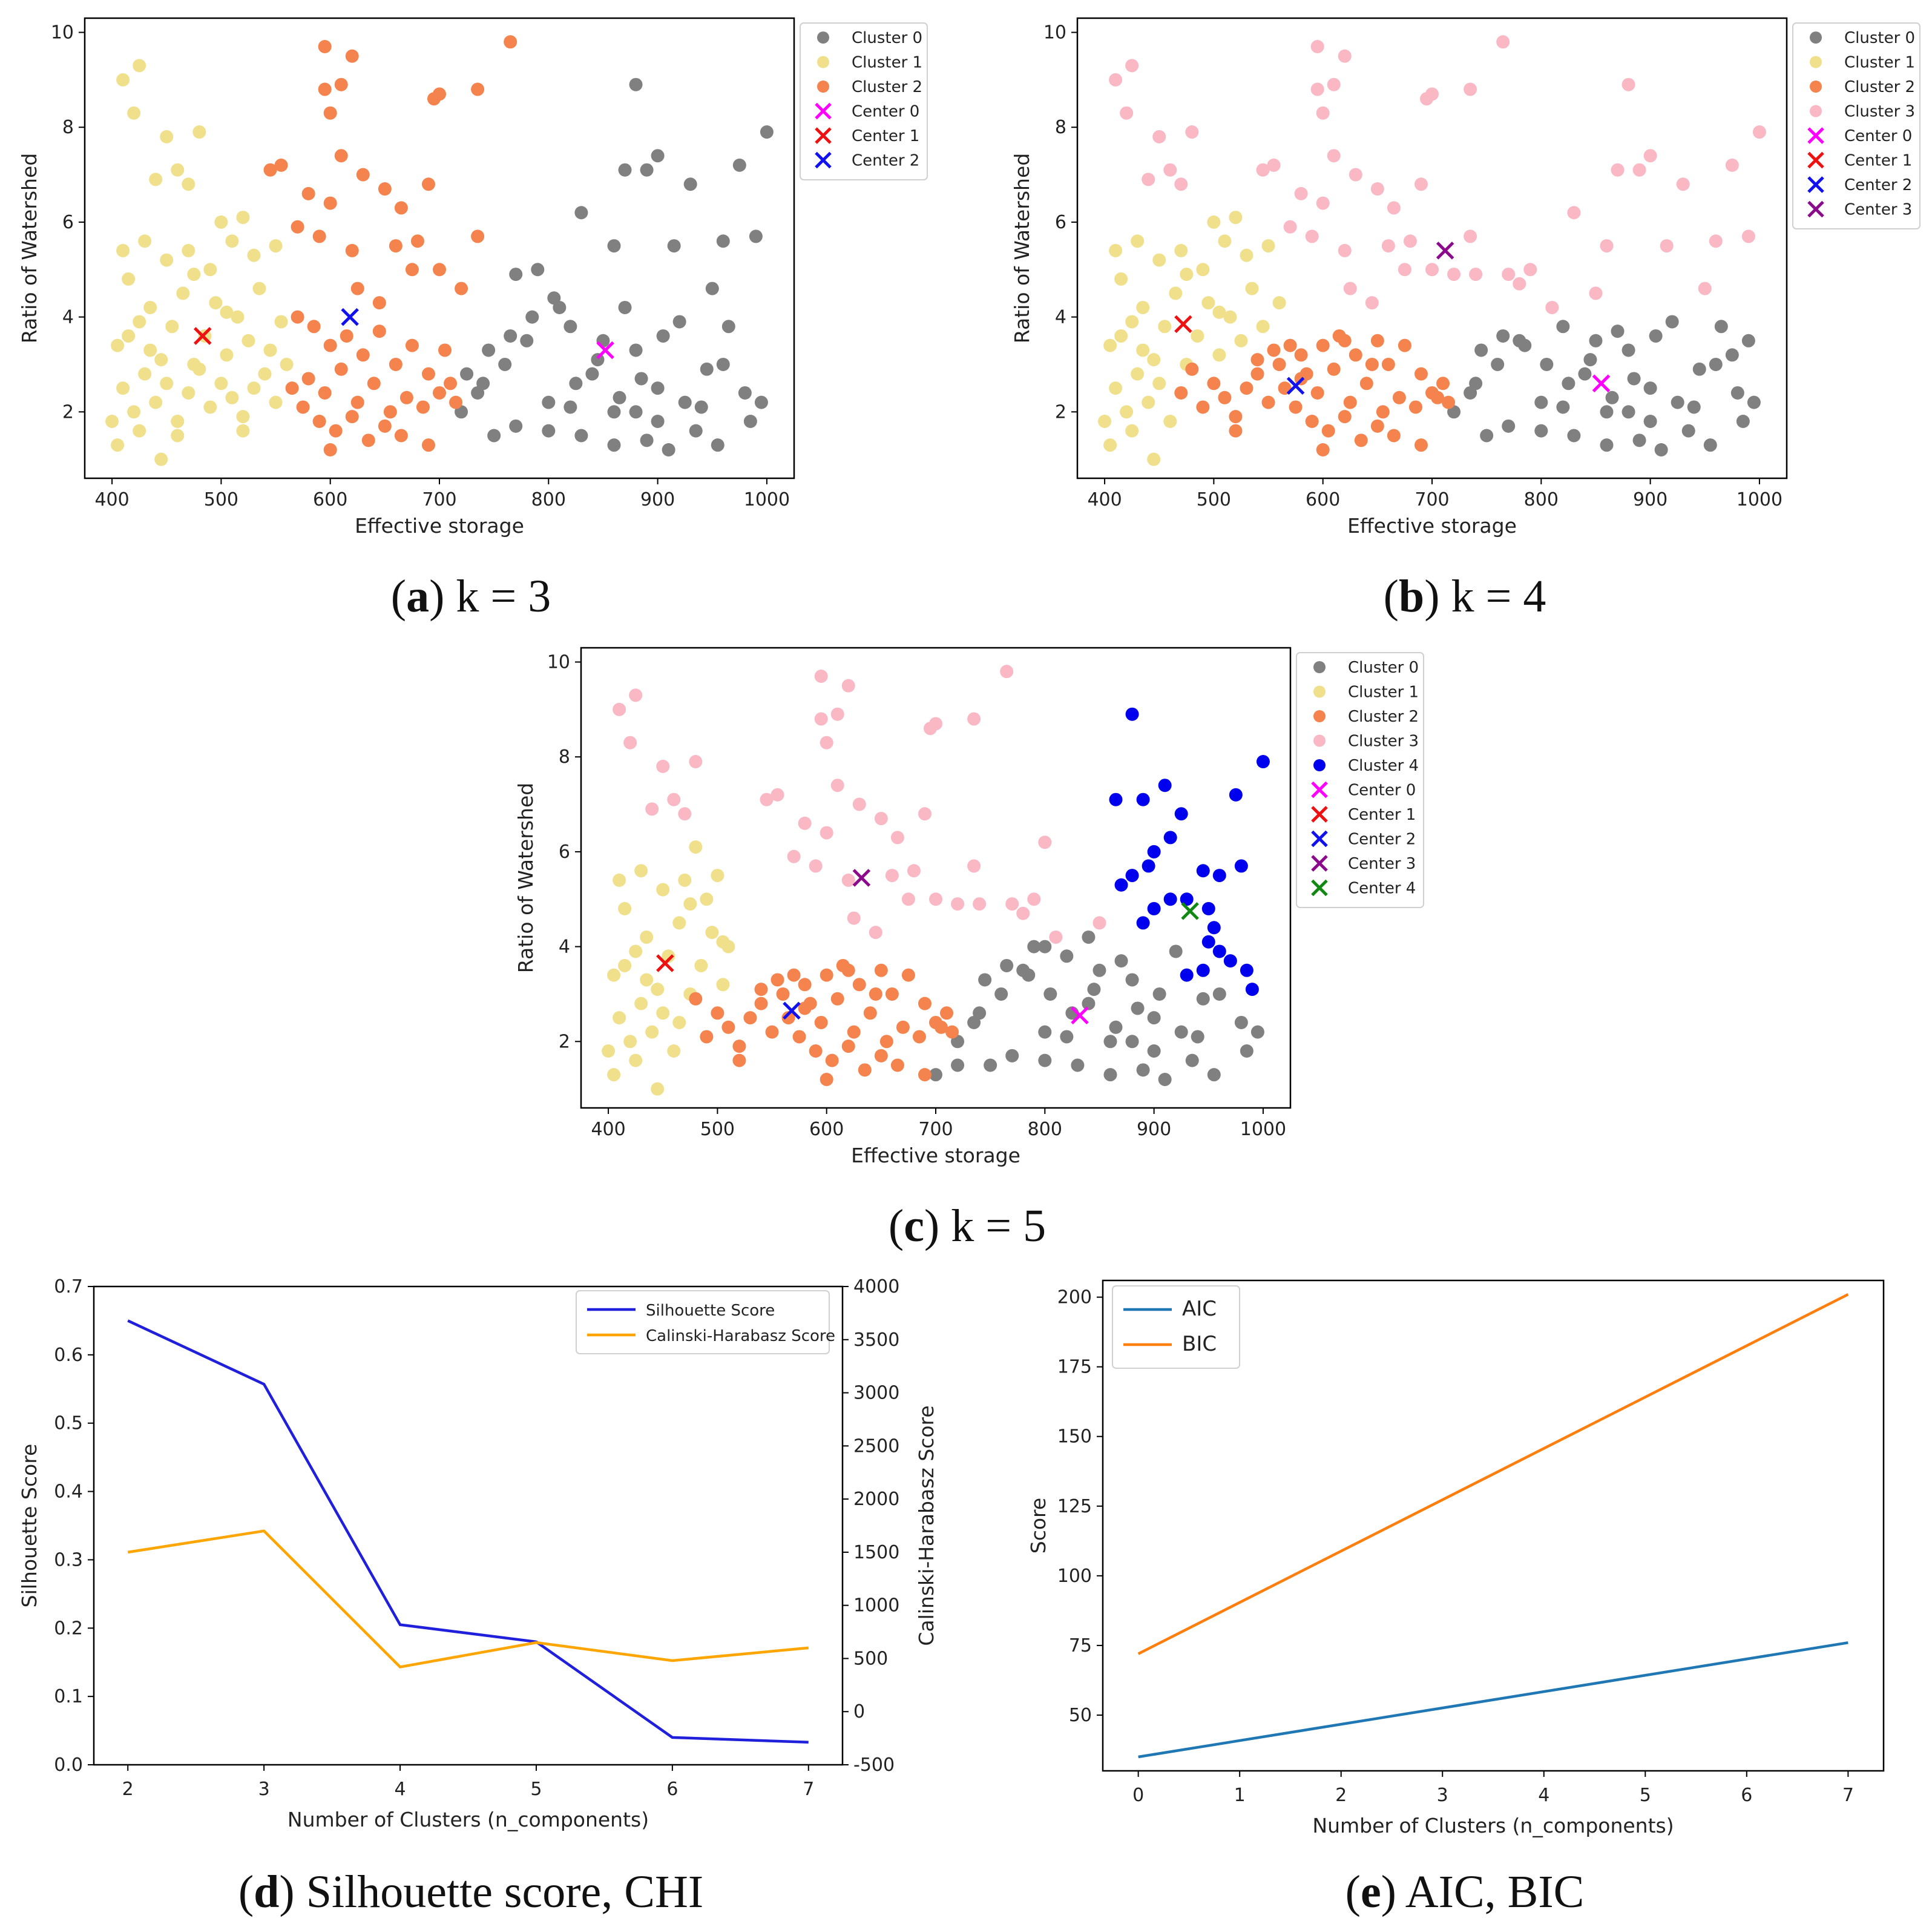  I want to click on legend-marker-stroke2, so click(823, 135).